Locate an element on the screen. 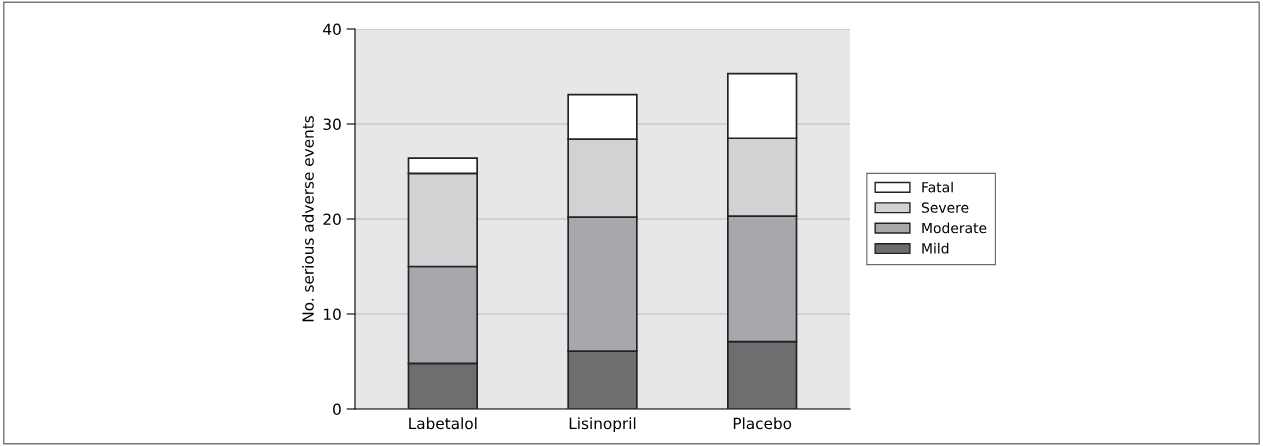 This screenshot has height=446, width=1263. legend-label: Moderate is located at coordinates (954, 228).